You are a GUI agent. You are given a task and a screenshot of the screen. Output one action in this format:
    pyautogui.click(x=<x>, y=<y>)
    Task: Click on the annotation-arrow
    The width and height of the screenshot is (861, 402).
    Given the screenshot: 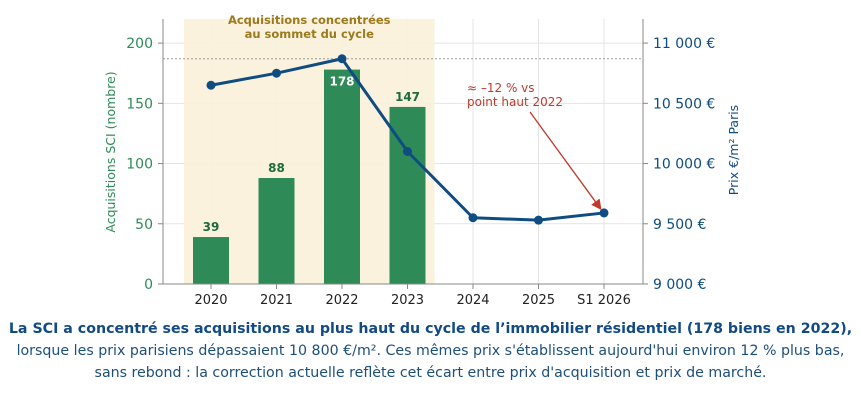 What is the action you would take?
    pyautogui.click(x=565, y=161)
    